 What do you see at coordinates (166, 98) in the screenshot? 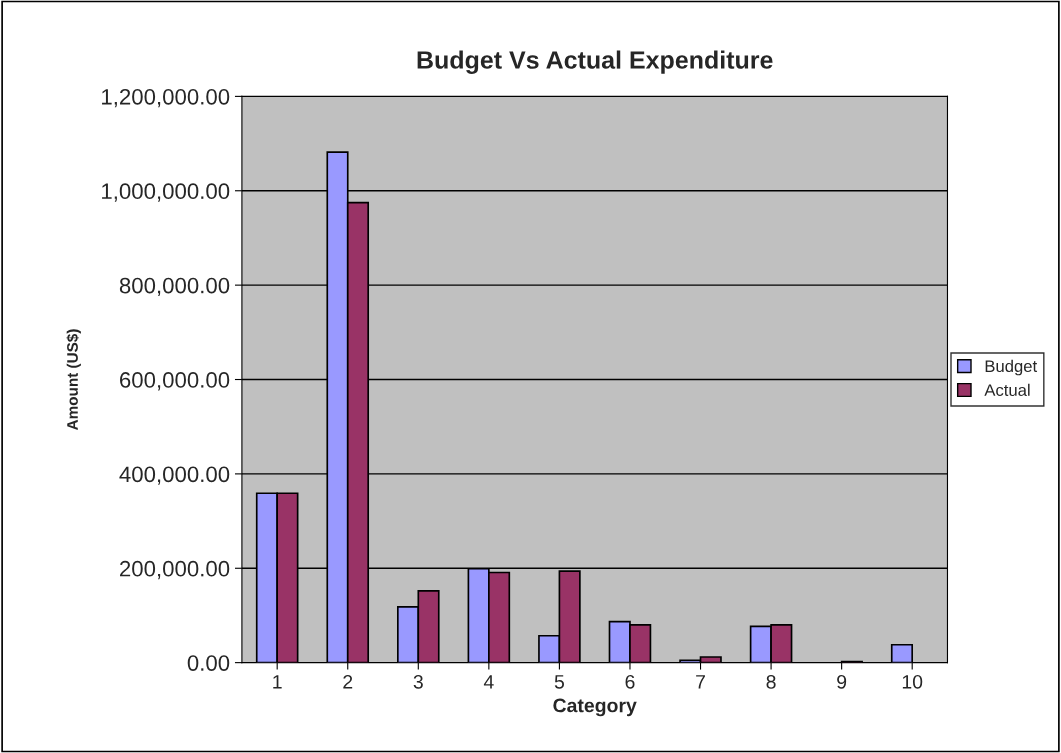
I see `y-tick-label: 1,200,000.00` at bounding box center [166, 98].